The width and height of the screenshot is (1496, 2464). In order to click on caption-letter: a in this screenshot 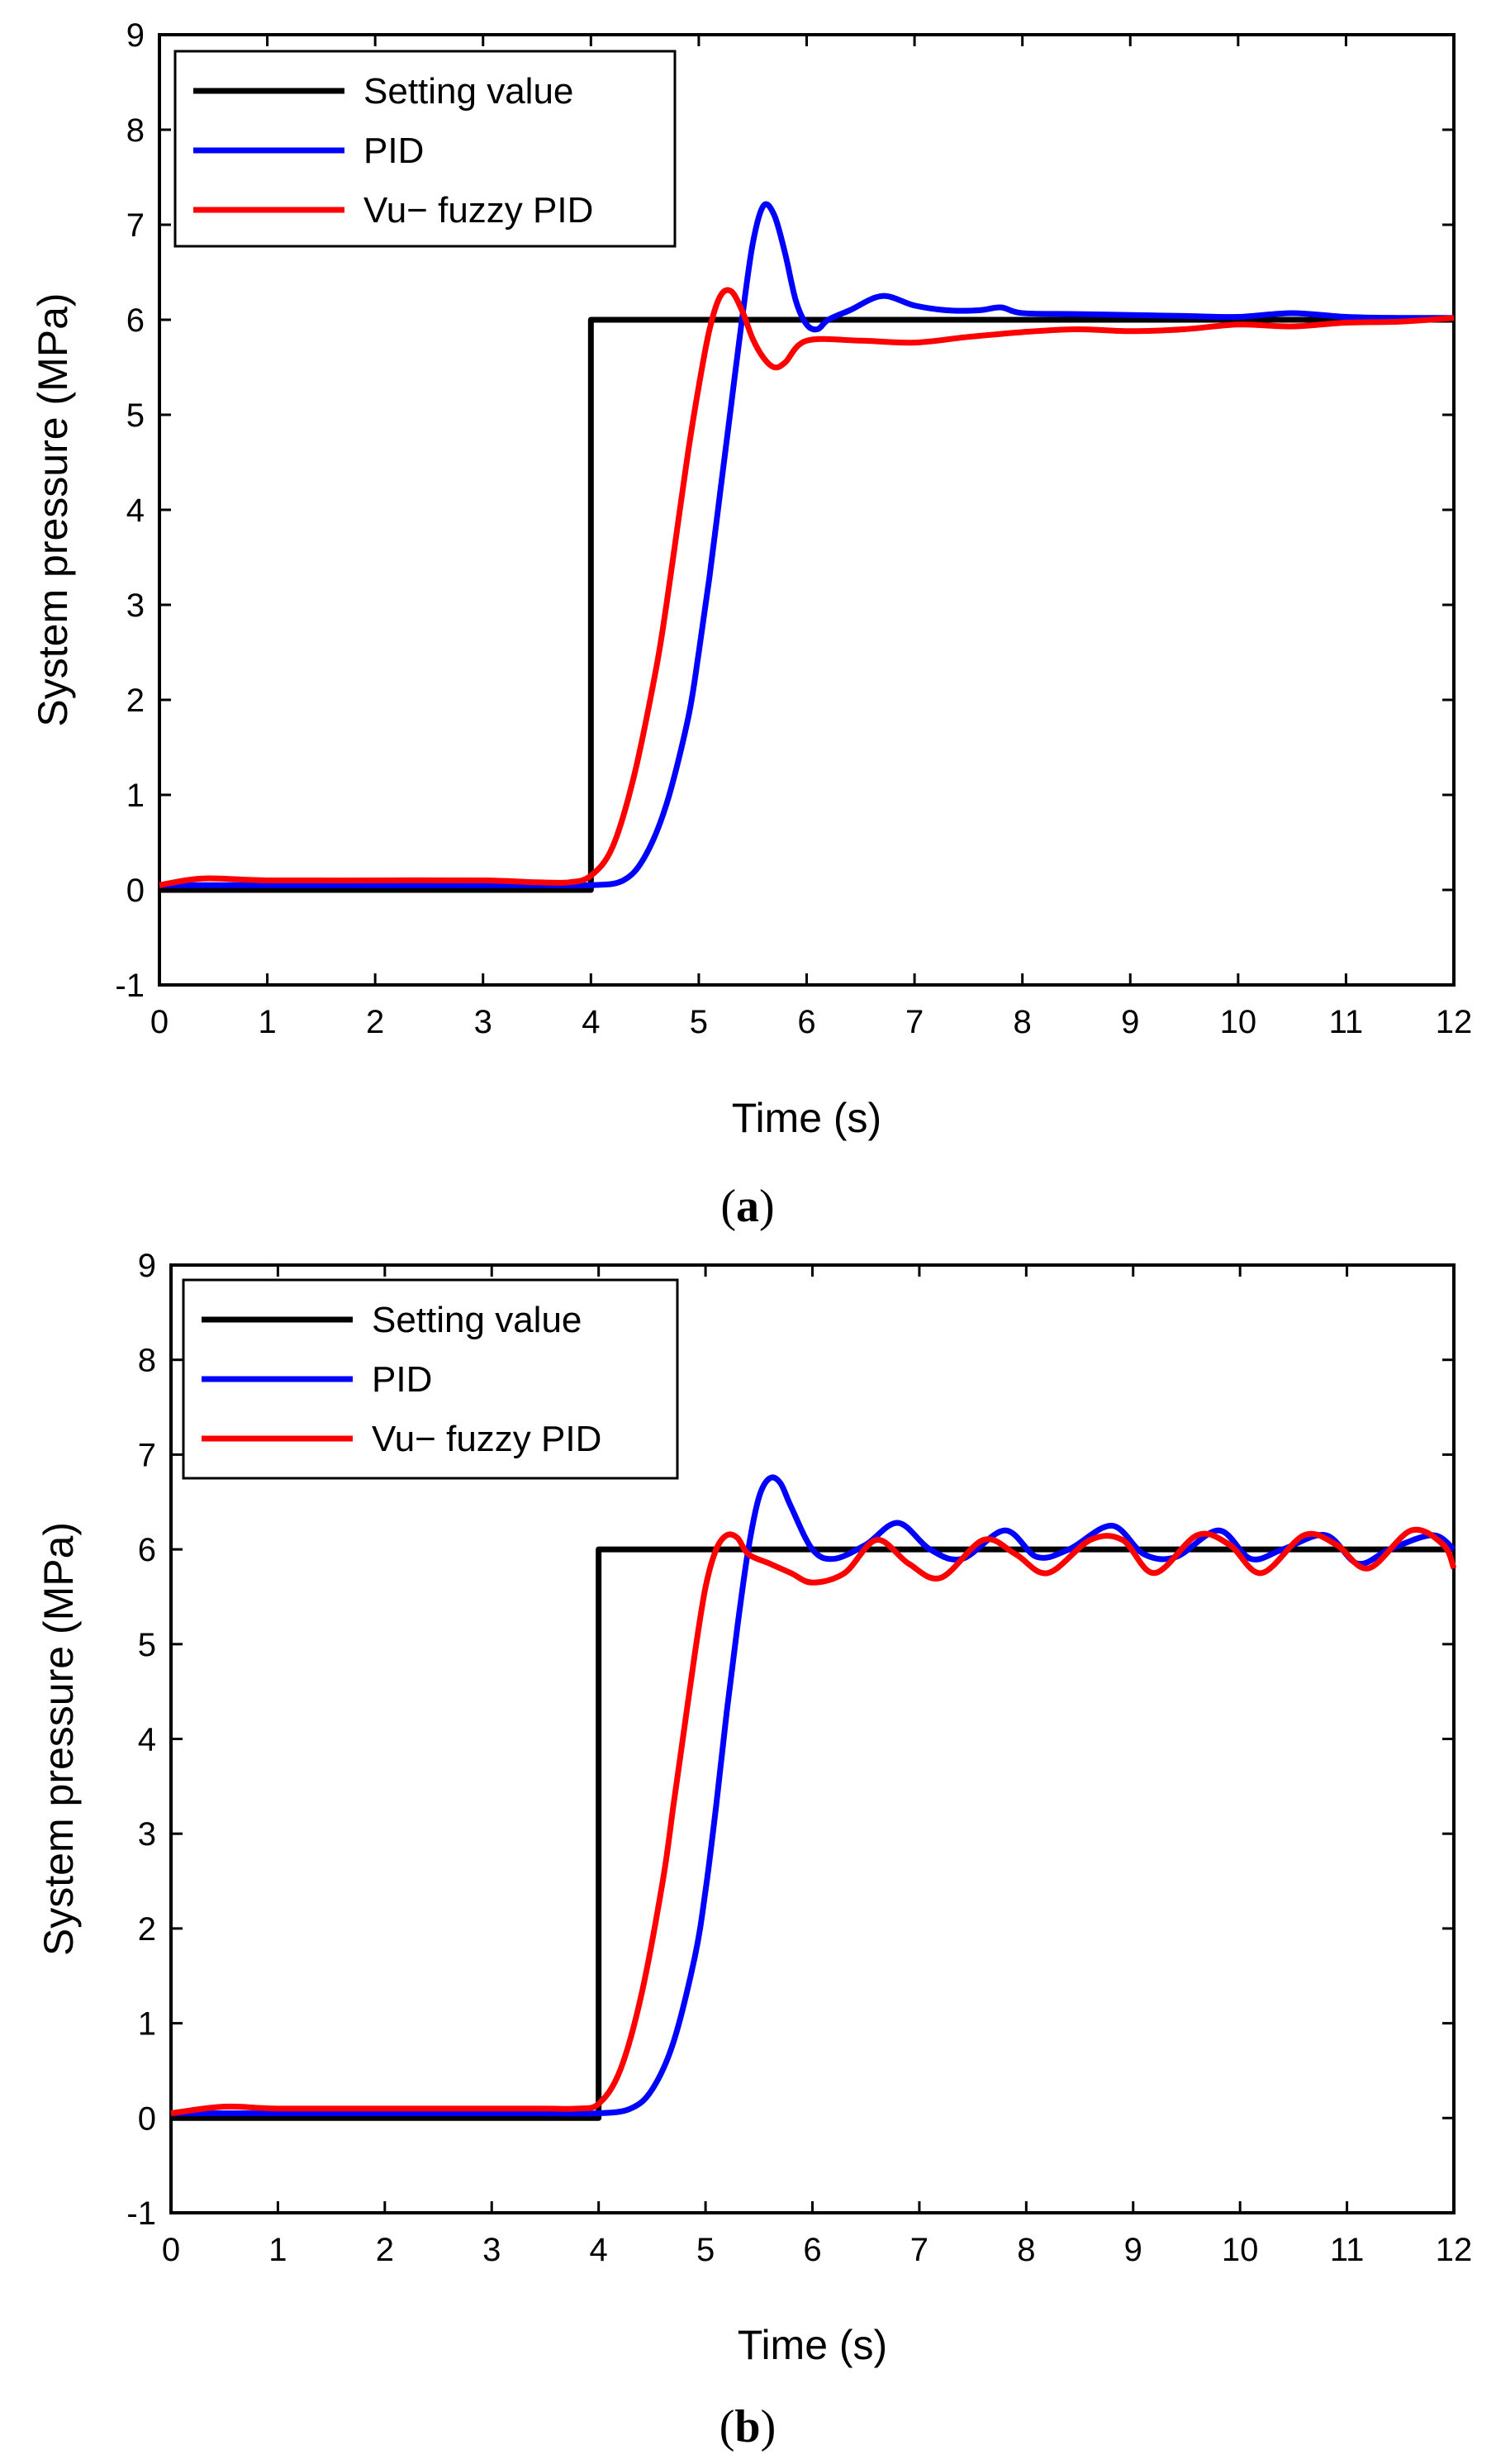, I will do `click(747, 1206)`.